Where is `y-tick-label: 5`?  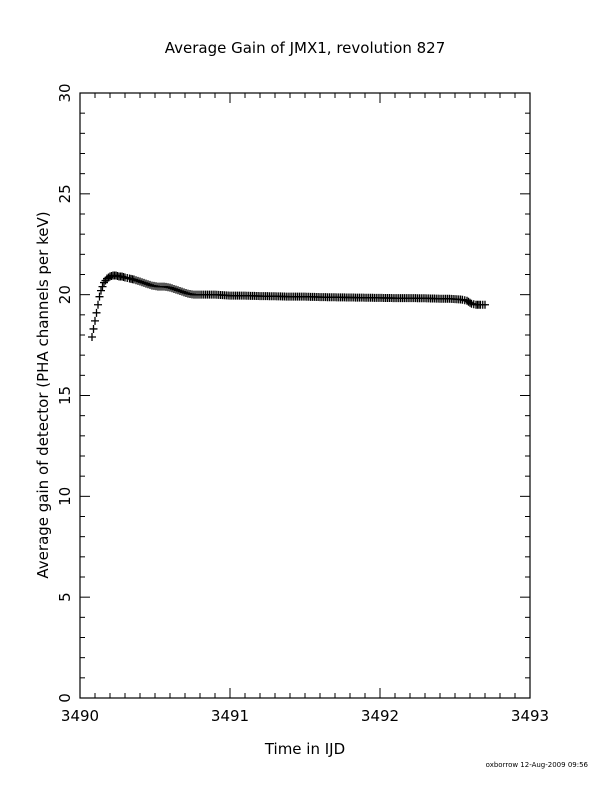
y-tick-label: 5 is located at coordinates (65, 597).